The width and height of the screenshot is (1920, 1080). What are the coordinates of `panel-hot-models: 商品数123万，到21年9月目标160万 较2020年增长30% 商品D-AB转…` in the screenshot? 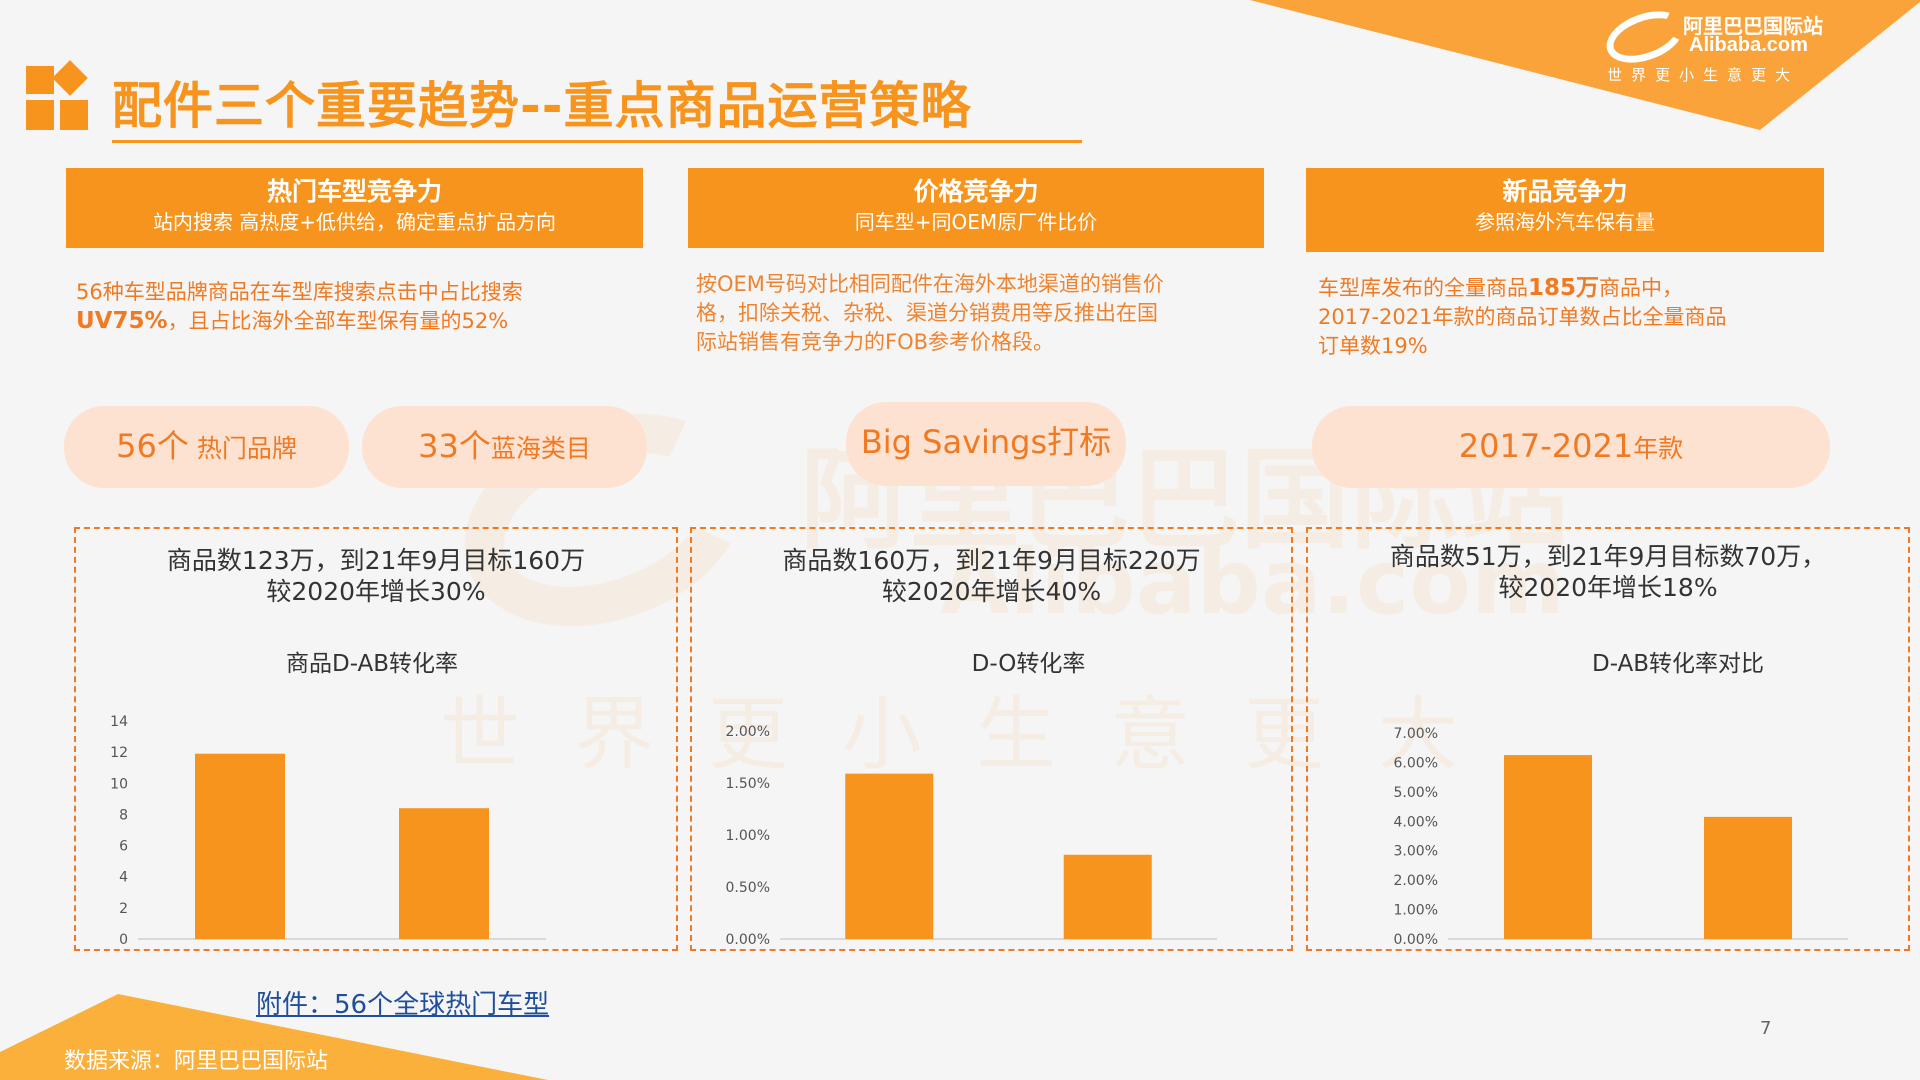 It's located at (376, 739).